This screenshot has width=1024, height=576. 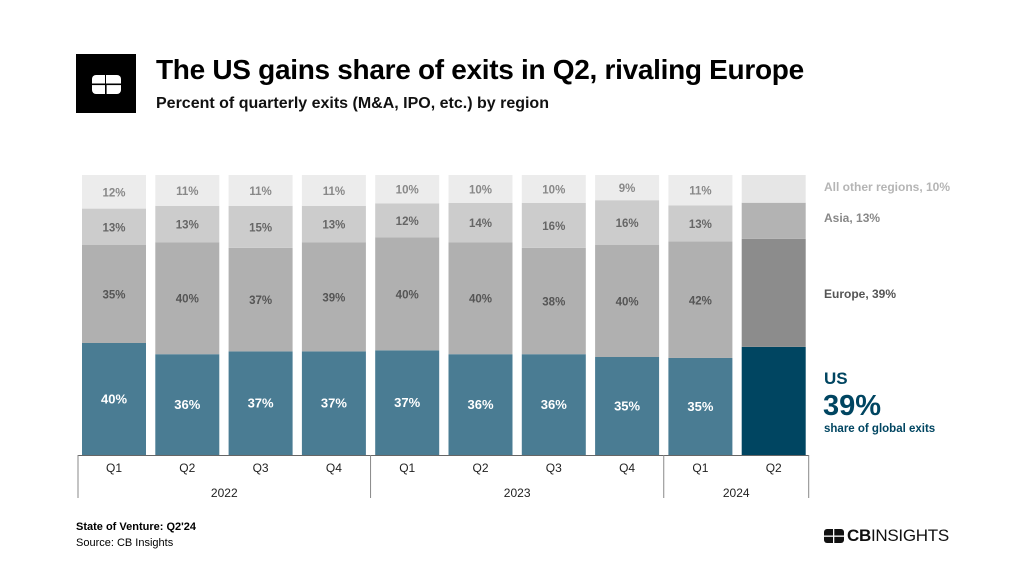 What do you see at coordinates (836, 378) in the screenshot?
I see `legend-us-name: US` at bounding box center [836, 378].